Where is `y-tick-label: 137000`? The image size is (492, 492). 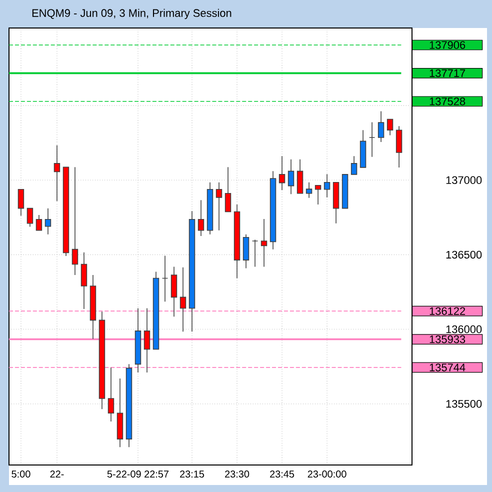 y-tick-label: 137000 is located at coordinates (464, 180).